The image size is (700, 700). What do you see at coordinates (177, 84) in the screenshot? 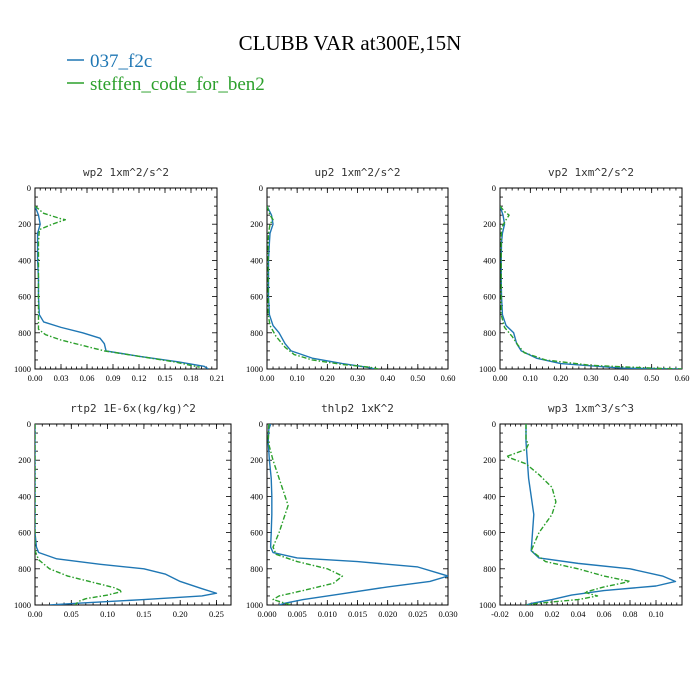
I see `legend-label-steffen: steffen_code_for_ben2` at bounding box center [177, 84].